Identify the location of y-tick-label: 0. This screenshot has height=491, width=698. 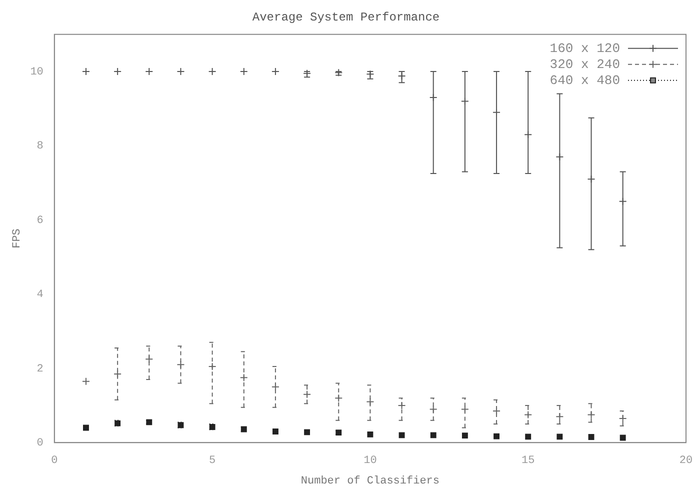
(40, 444).